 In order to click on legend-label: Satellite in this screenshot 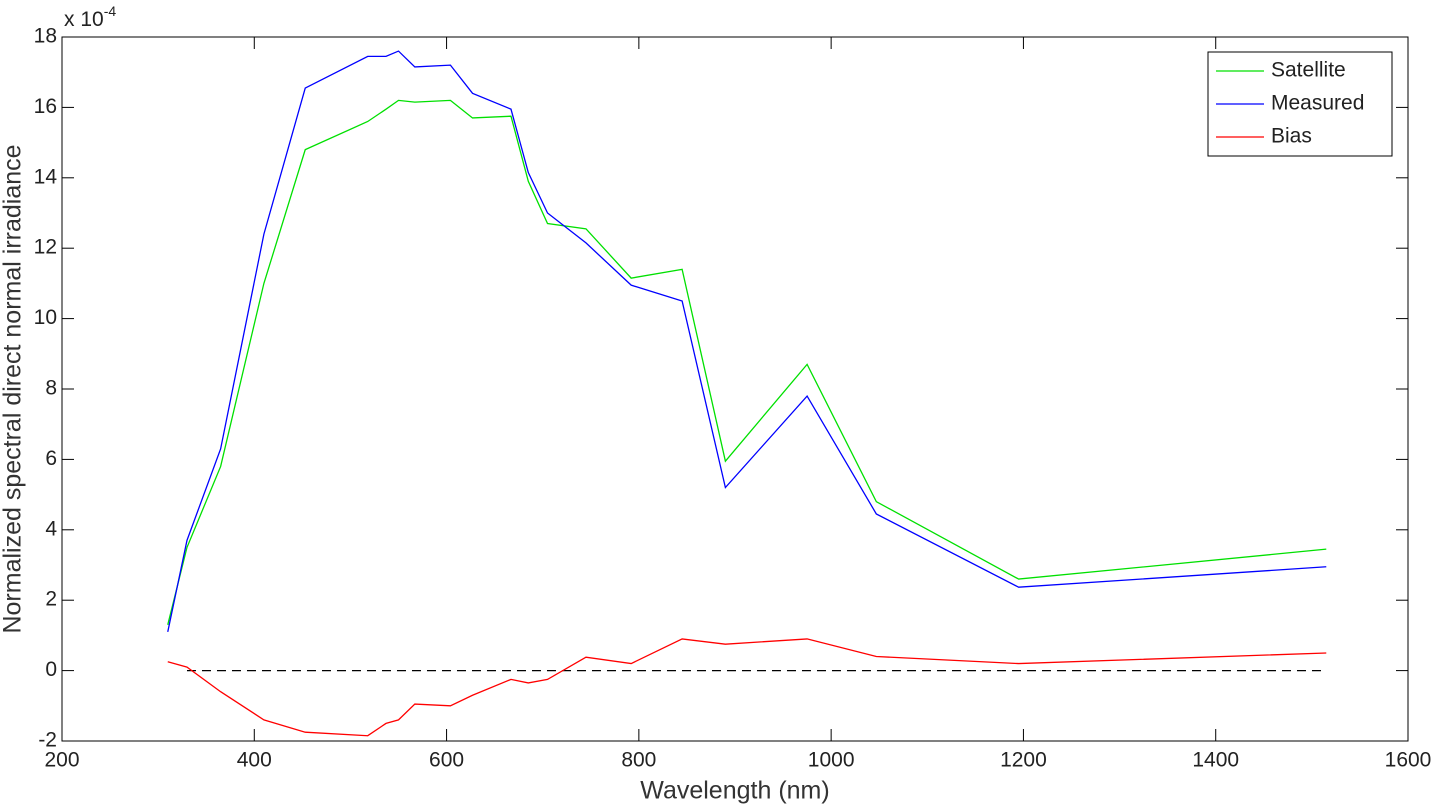, I will do `click(1308, 70)`.